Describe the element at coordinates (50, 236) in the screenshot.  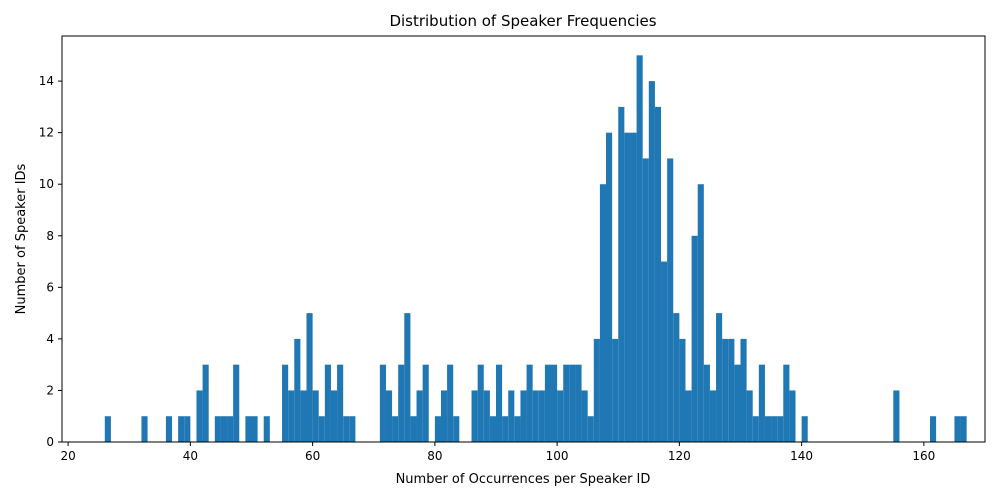
I see `y-tick-label: 8` at that location.